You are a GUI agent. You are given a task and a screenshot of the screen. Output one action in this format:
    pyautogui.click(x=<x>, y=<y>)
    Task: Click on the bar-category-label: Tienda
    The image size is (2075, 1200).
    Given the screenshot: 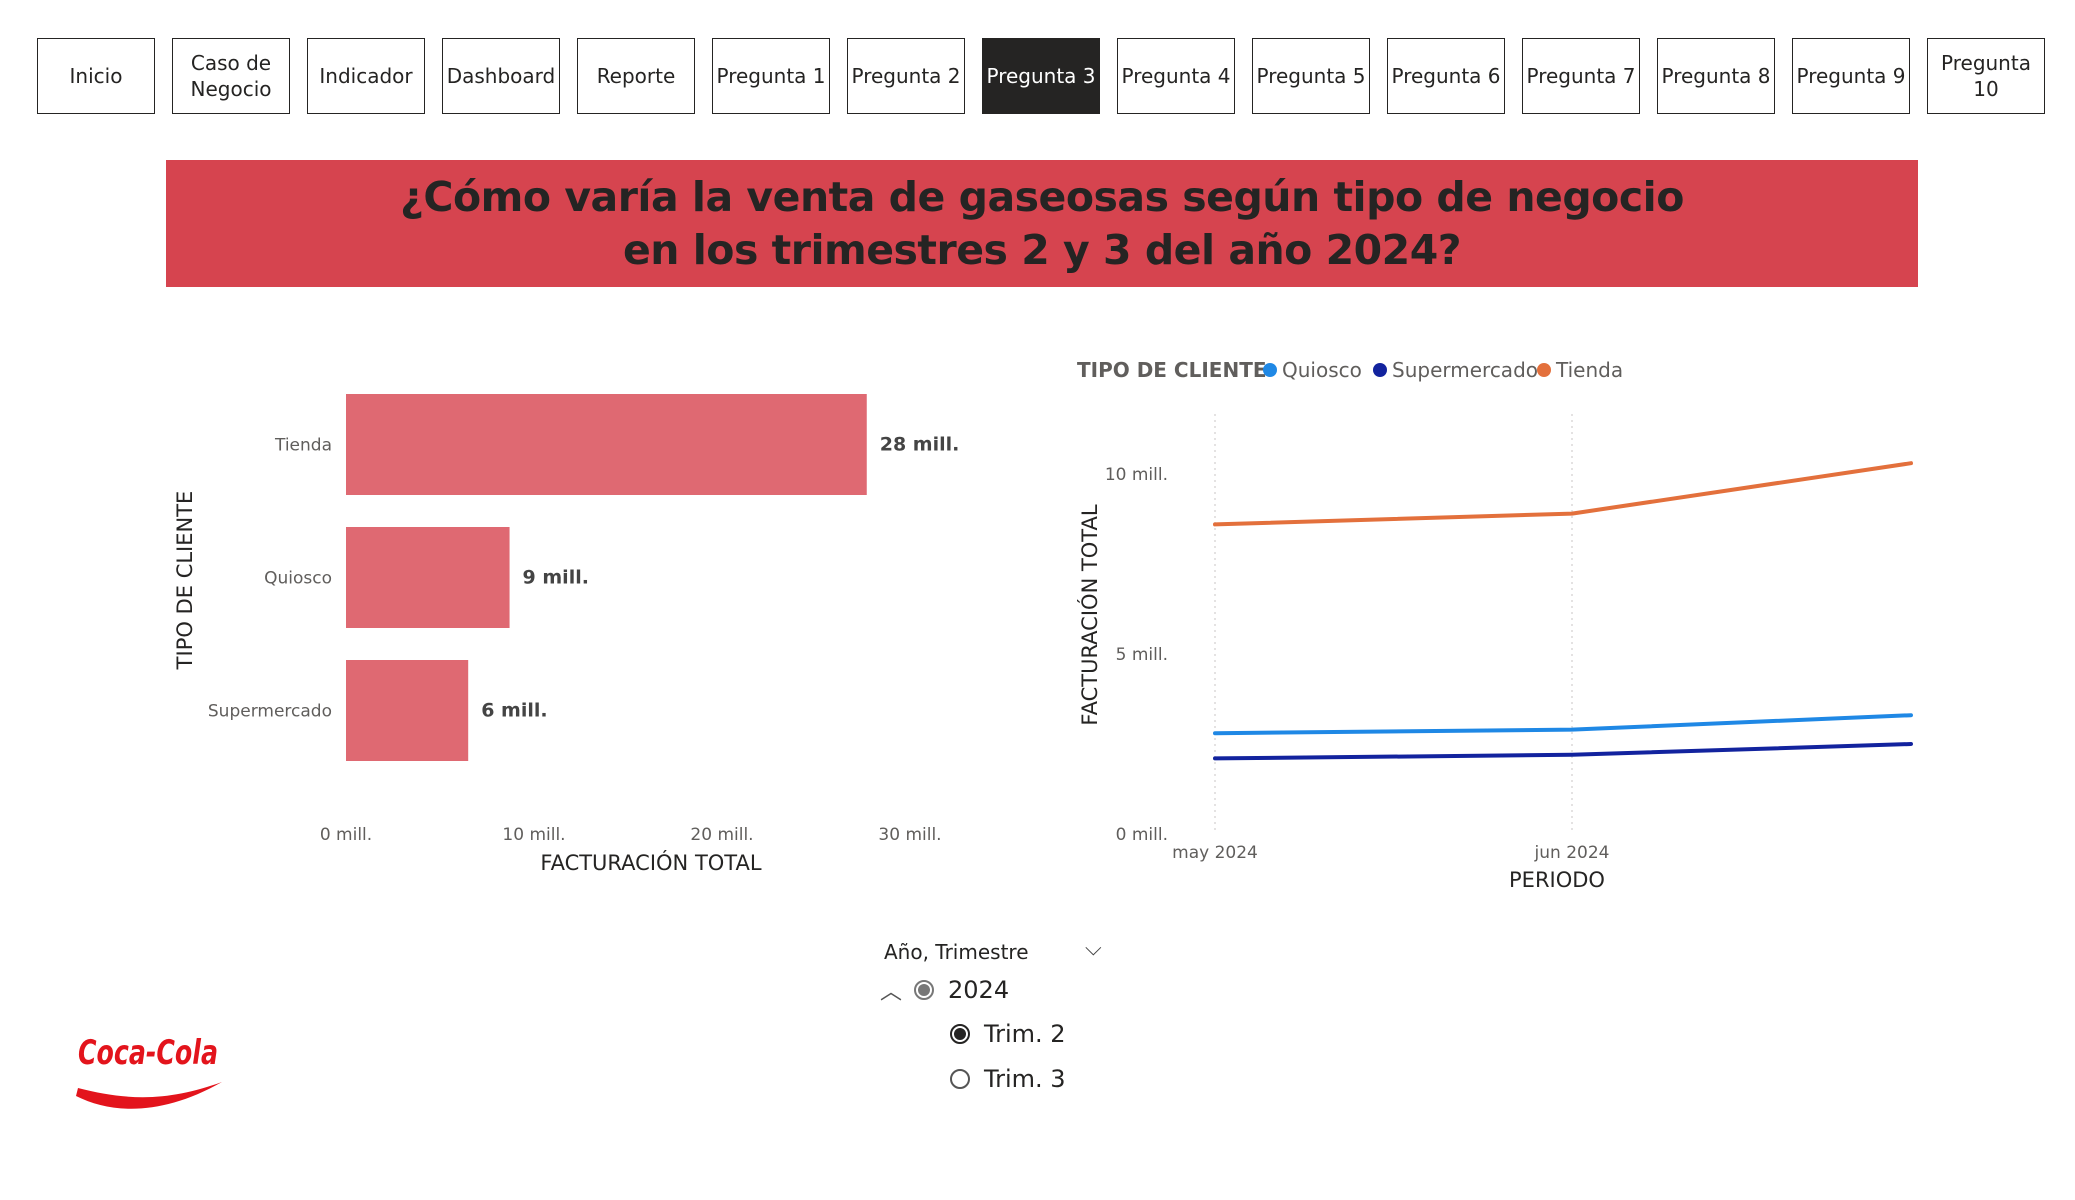 What is the action you would take?
    pyautogui.click(x=303, y=446)
    